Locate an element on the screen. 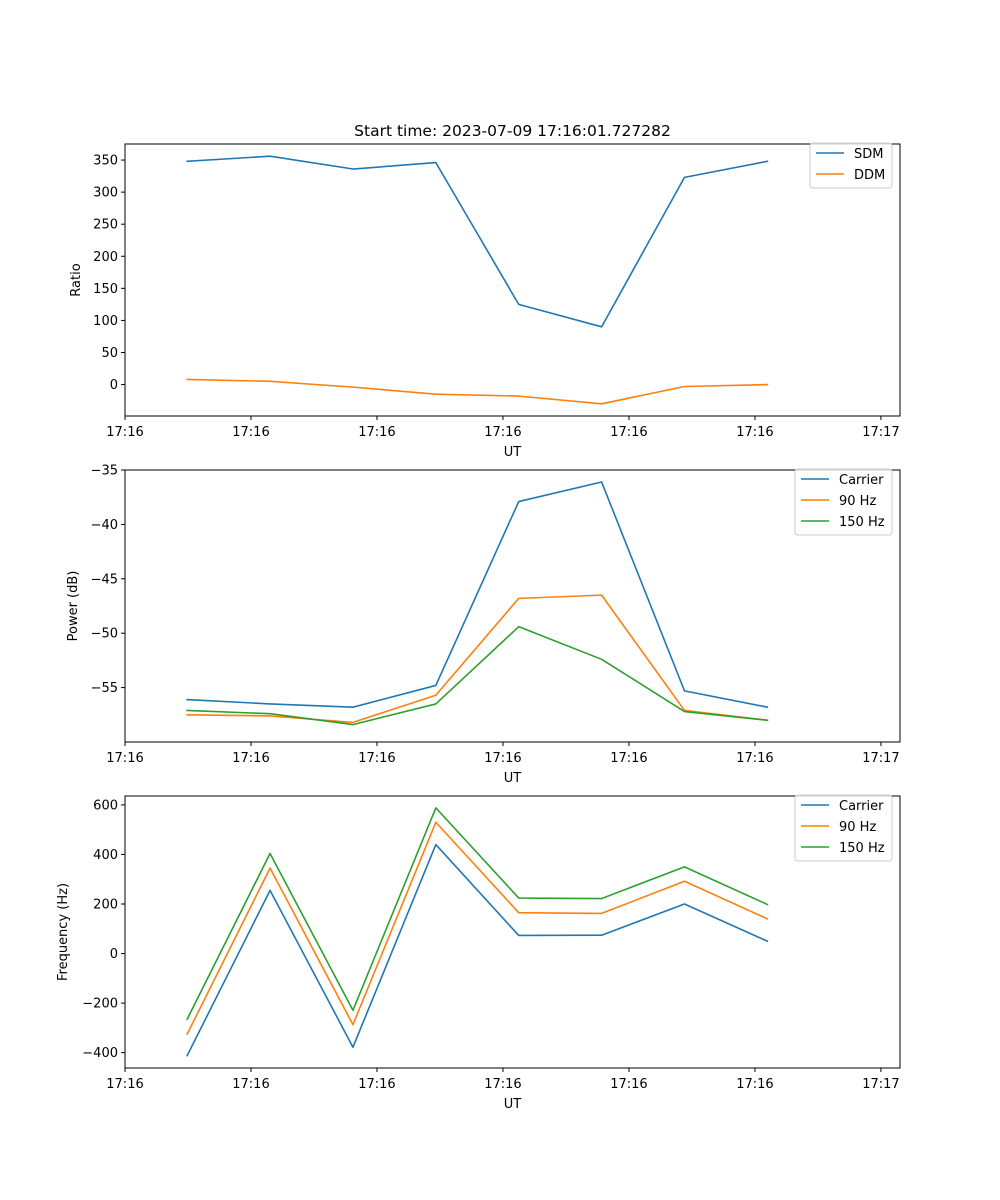 The height and width of the screenshot is (1200, 1000). legend: SDM DDM is located at coordinates (851, 165).